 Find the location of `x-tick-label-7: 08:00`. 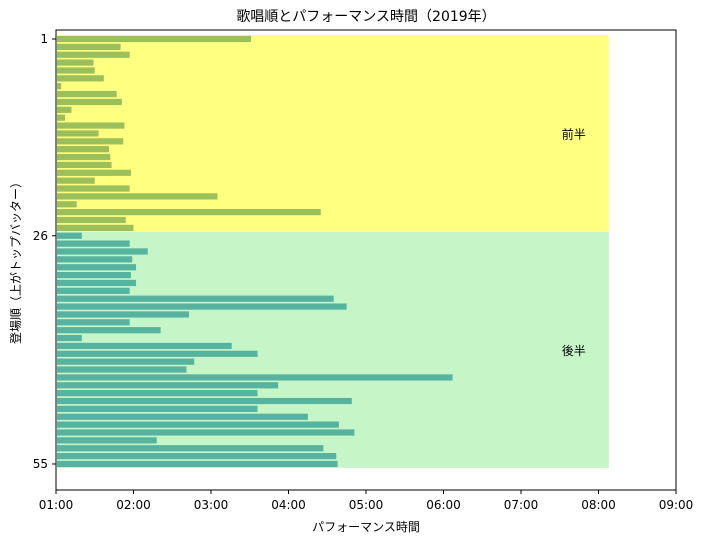

x-tick-label-7: 08:00 is located at coordinates (598, 505).